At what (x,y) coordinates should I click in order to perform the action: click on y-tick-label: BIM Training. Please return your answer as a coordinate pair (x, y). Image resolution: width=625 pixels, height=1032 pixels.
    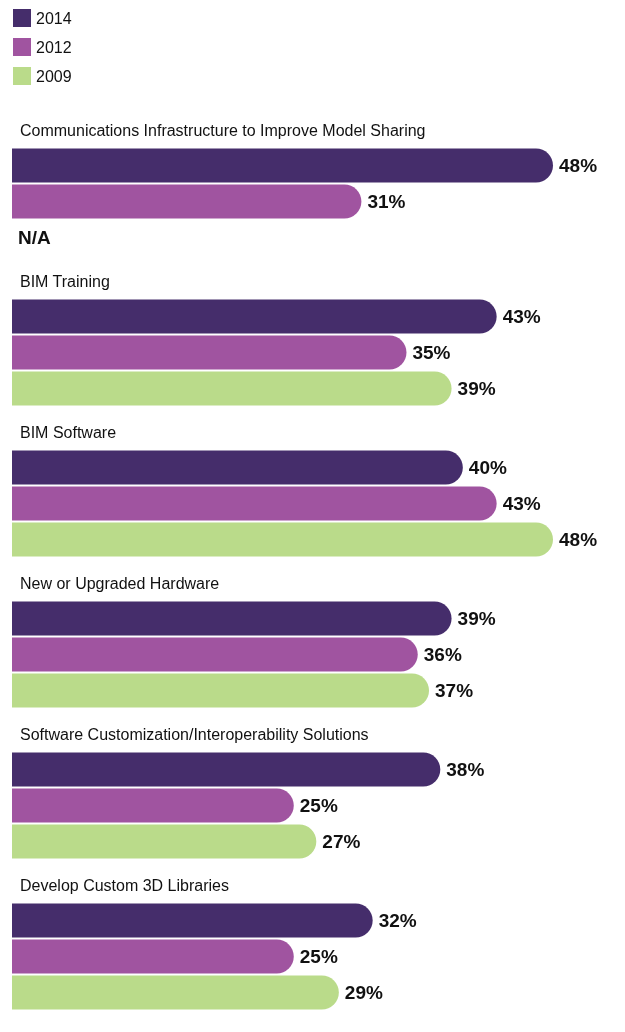
    Looking at the image, I should click on (65, 281).